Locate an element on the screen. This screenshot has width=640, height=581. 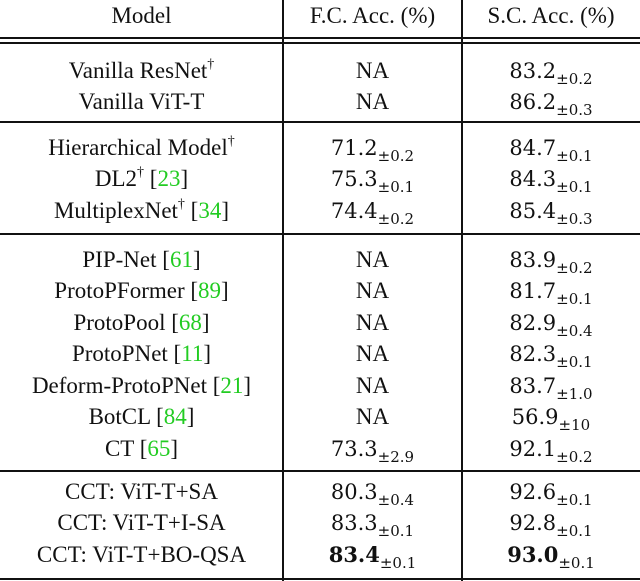
citation-link: 84 is located at coordinates (175, 416).